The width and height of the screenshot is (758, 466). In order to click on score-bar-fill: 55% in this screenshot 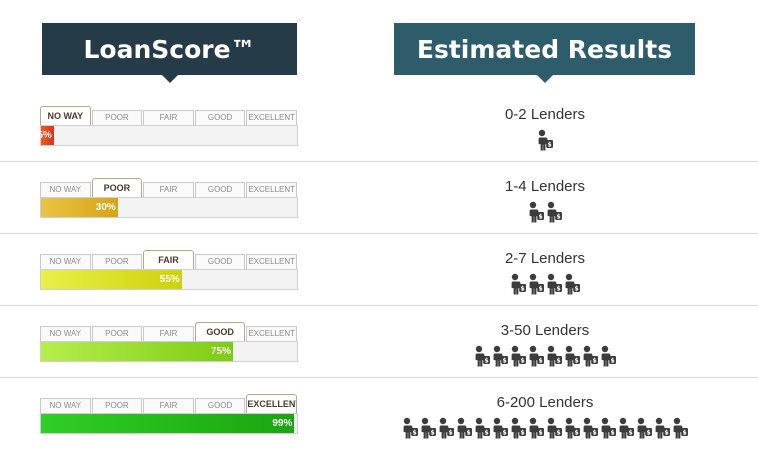, I will do `click(111, 279)`.